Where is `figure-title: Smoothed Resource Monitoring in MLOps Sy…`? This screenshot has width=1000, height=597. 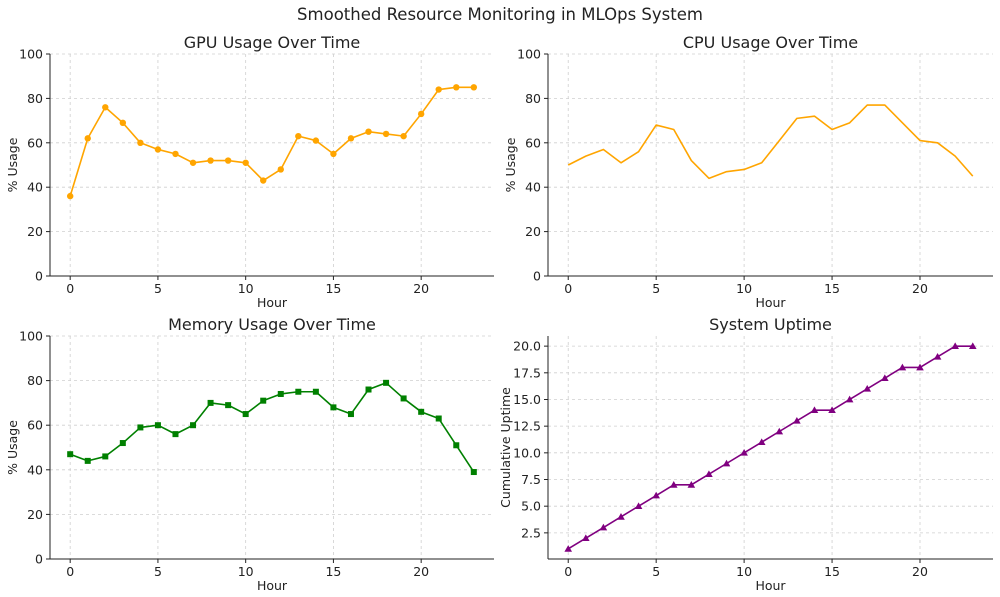 figure-title: Smoothed Resource Monitoring in MLOps Sy… is located at coordinates (500, 14).